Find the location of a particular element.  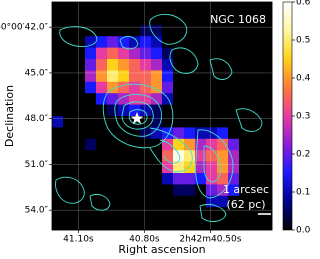

scale-label: 1 arcsec is located at coordinates (246, 189).